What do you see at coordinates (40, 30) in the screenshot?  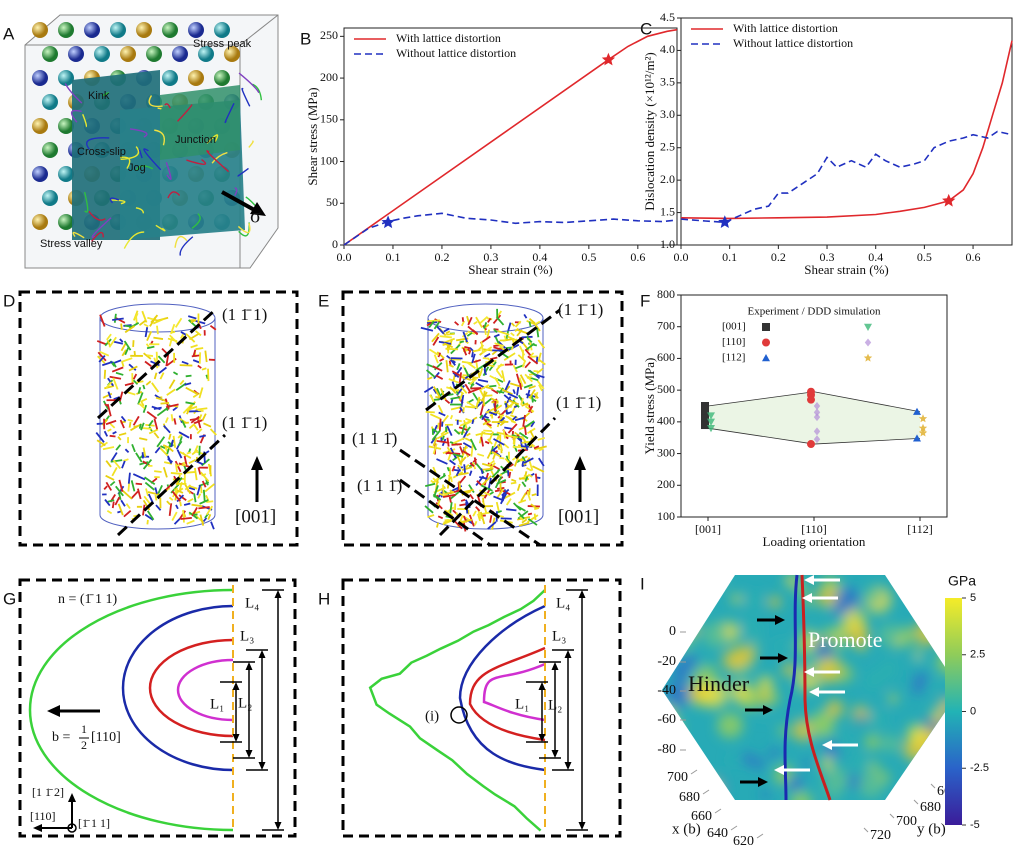 I see `atom` at bounding box center [40, 30].